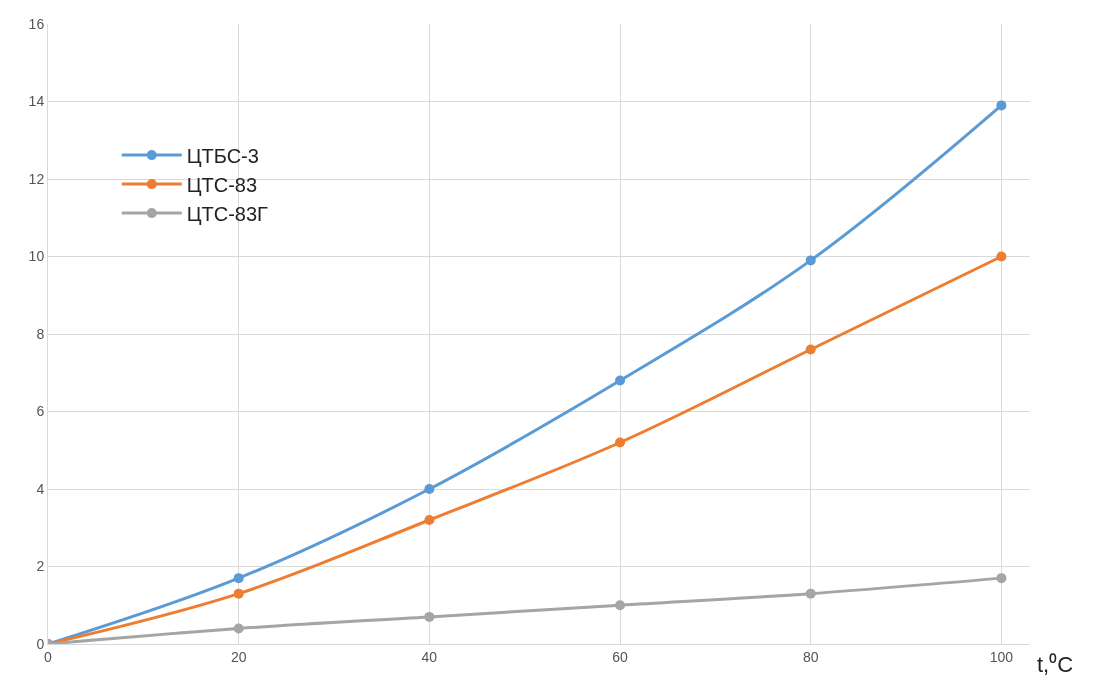  What do you see at coordinates (222, 155) in the screenshot?
I see `legend-label: ЦТБС-3` at bounding box center [222, 155].